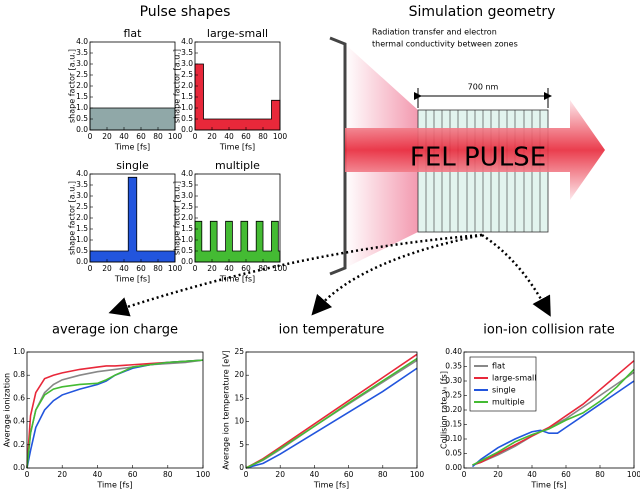 The image size is (640, 494). What do you see at coordinates (444, 410) in the screenshot?
I see `y-axis-label: Collision rate νᵢᵢ [fs]` at bounding box center [444, 410].